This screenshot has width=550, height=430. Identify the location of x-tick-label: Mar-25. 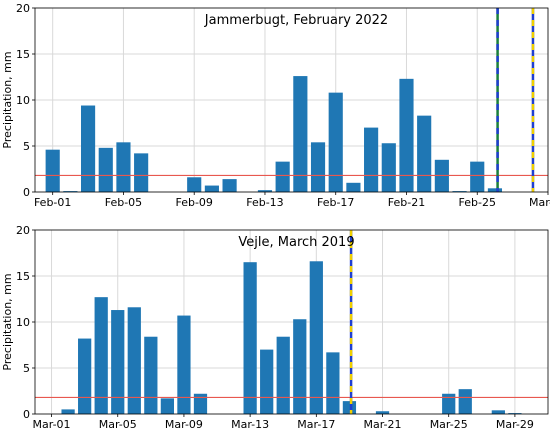
(449, 424).